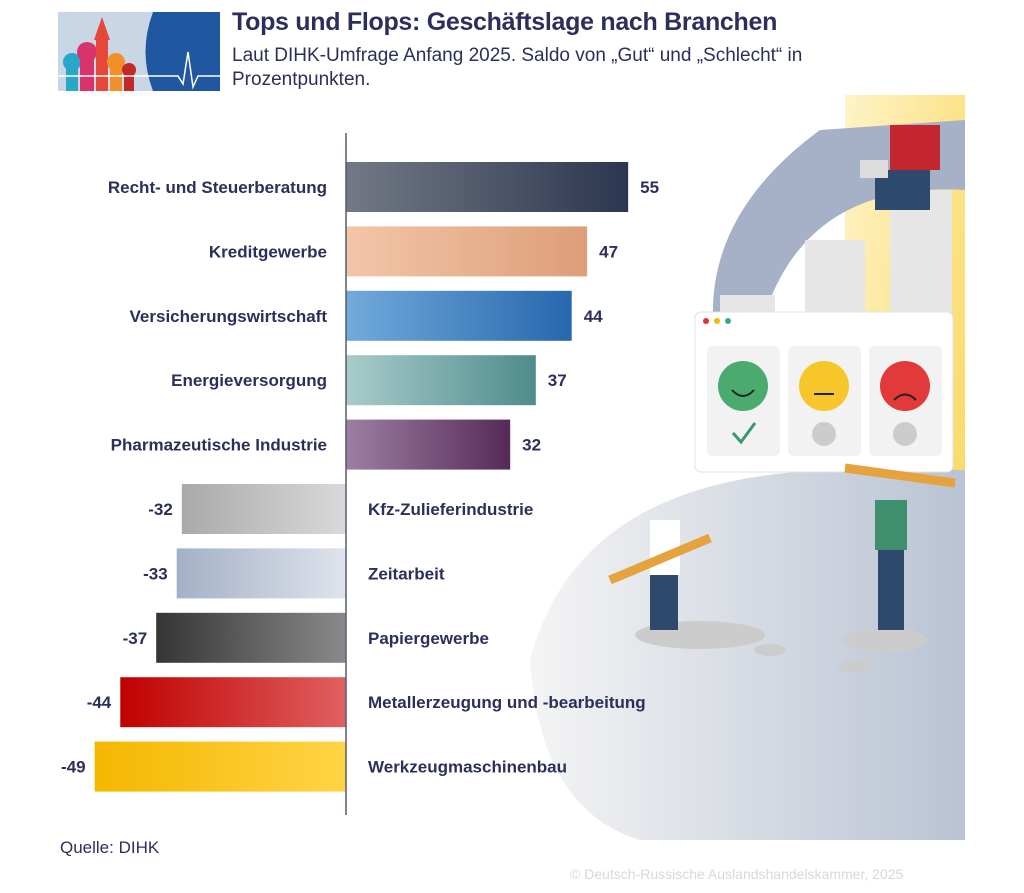  Describe the element at coordinates (593, 316) in the screenshot. I see `value-label: 44` at that location.